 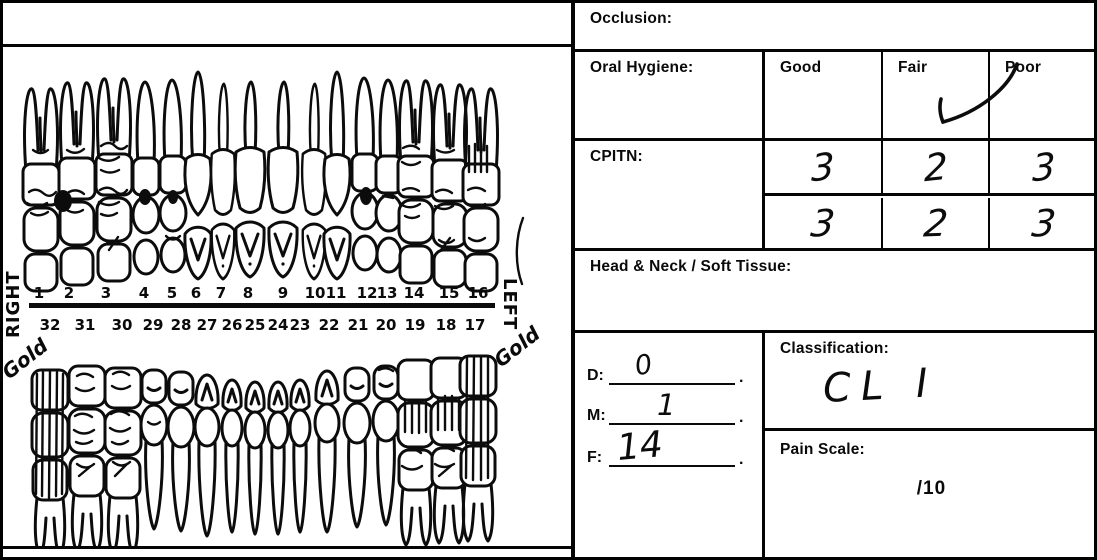 What do you see at coordinates (978, 93) in the screenshot?
I see `fair-checkmark` at bounding box center [978, 93].